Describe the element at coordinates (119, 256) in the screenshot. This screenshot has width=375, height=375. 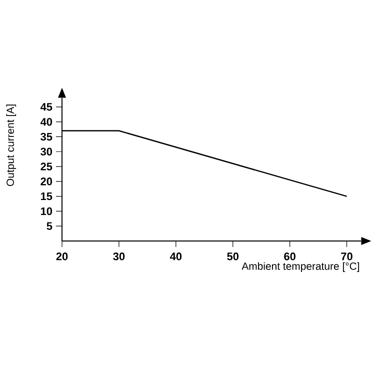
I see `x-tick-label: 30` at that location.